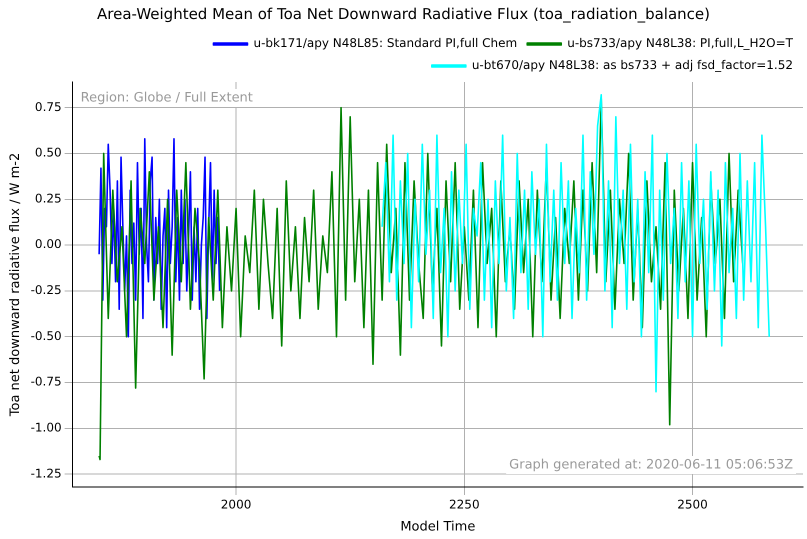 The image size is (807, 539). I want to click on y-axis-title: Toa net downward radiative flux / W m-2, so click(16, 285).